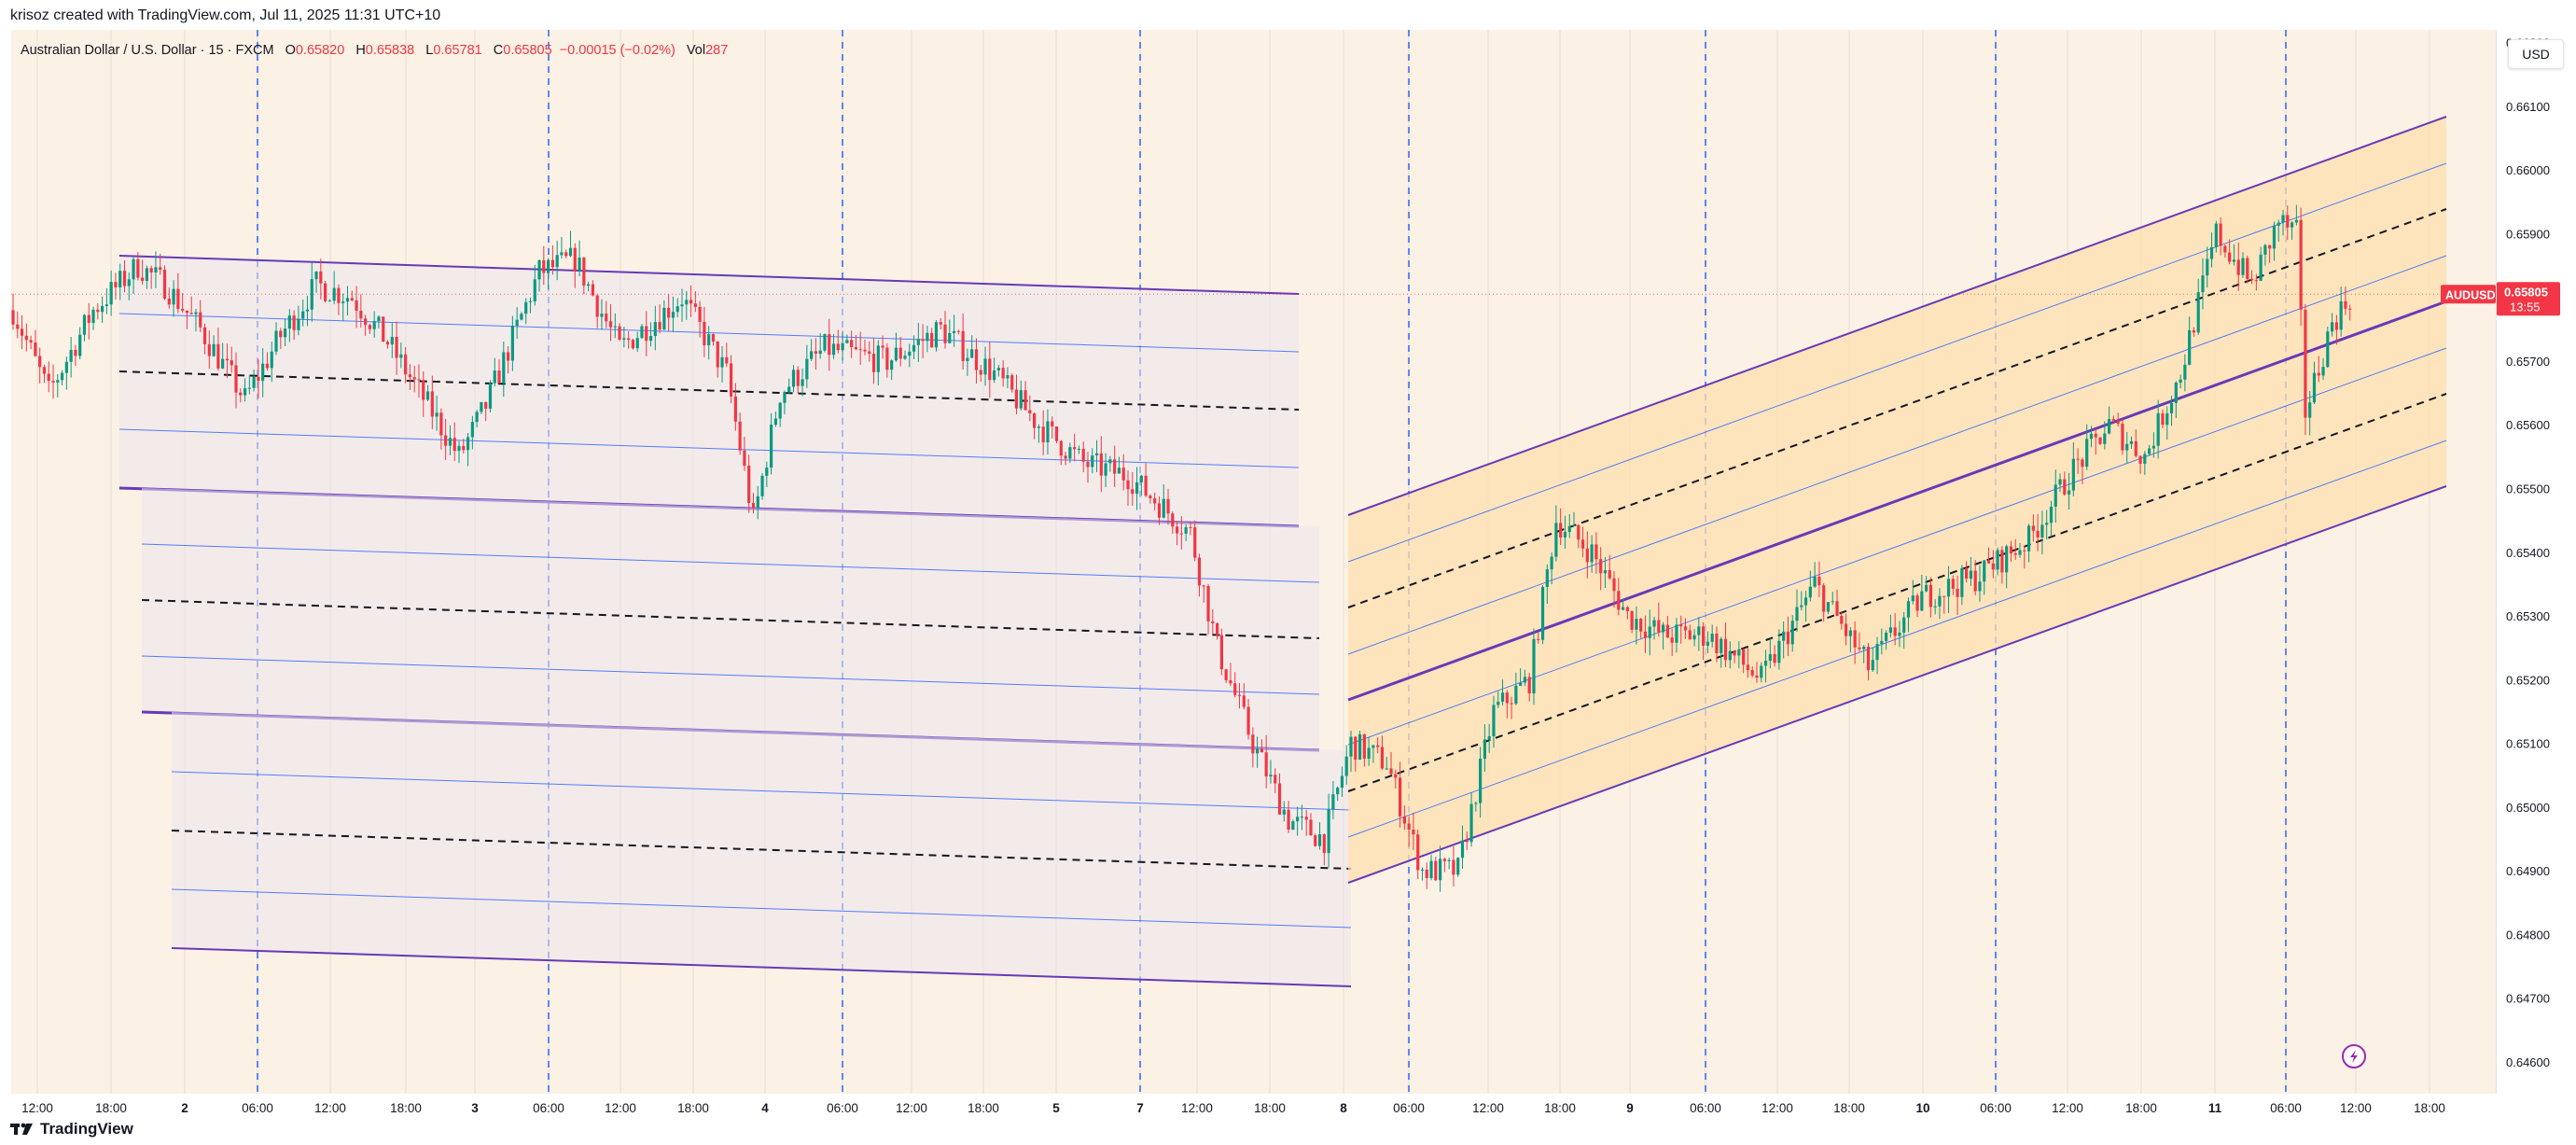 Image resolution: width=2576 pixels, height=1145 pixels. What do you see at coordinates (730, 620) in the screenshot?
I see `left-channel-middle` at bounding box center [730, 620].